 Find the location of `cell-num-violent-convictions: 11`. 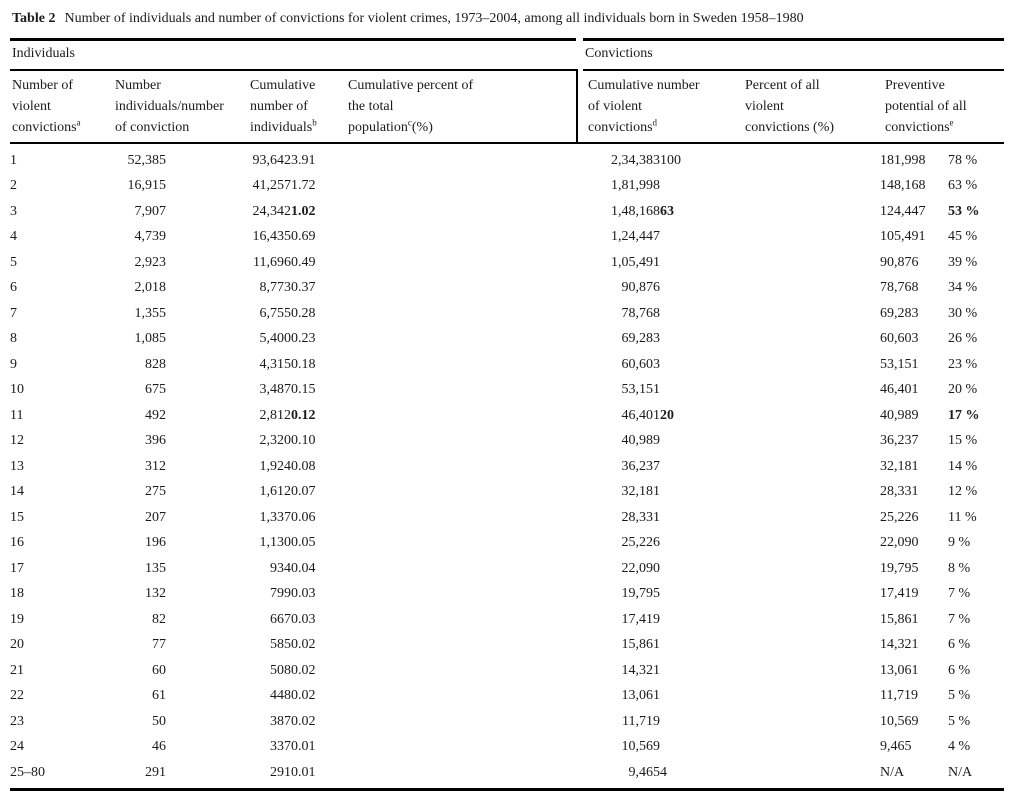

cell-num-violent-convictions: 11 is located at coordinates (17, 415).